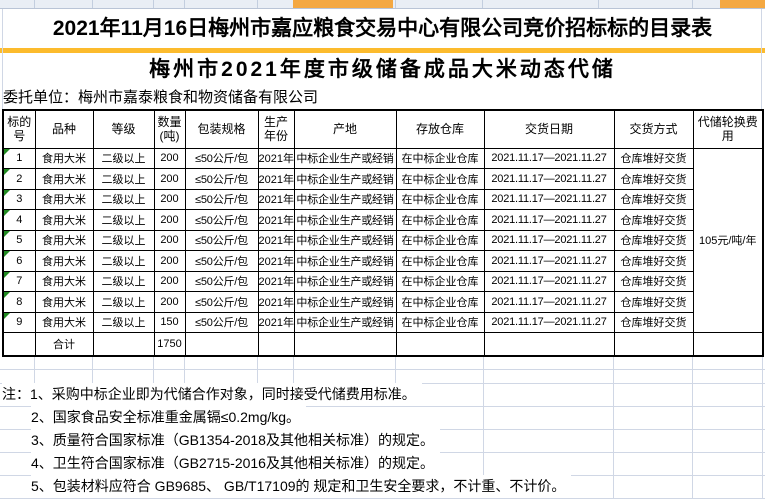  I want to click on client-line: 委托单位：梅州市嘉泰粮食和物资储备有限公司, so click(161, 97).